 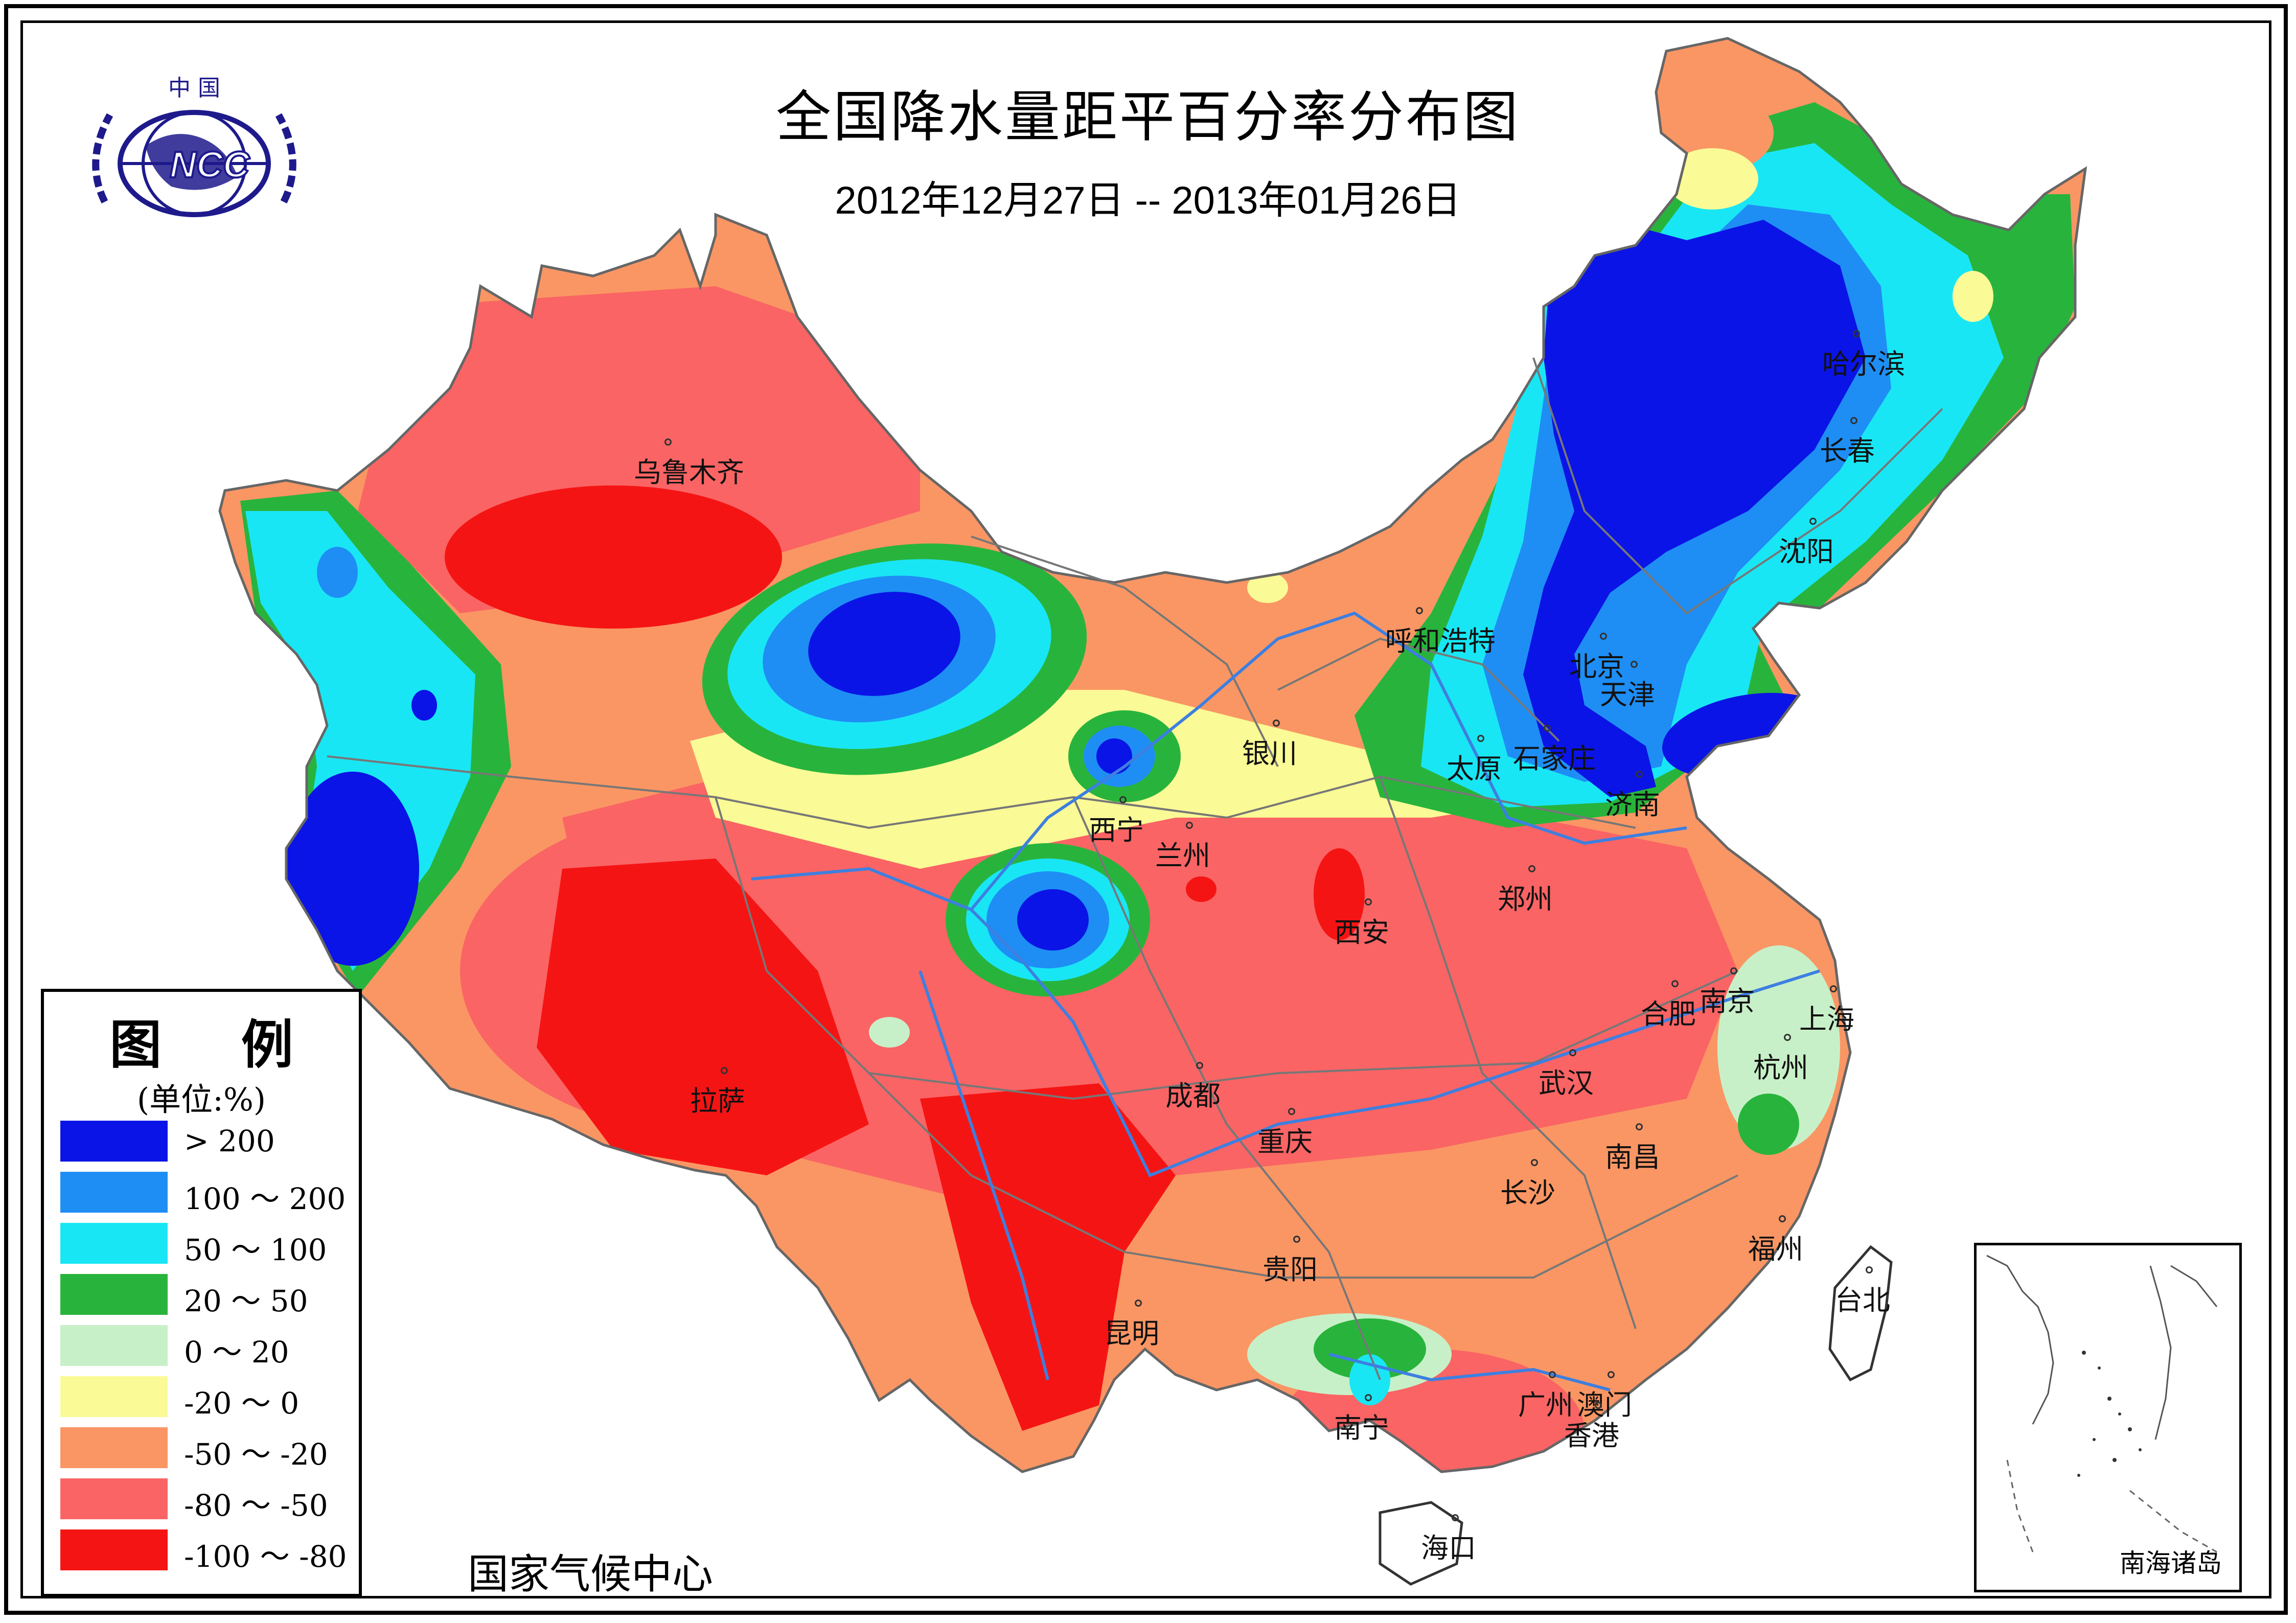 What do you see at coordinates (1554, 759) in the screenshot?
I see `city-label: 石家庄` at bounding box center [1554, 759].